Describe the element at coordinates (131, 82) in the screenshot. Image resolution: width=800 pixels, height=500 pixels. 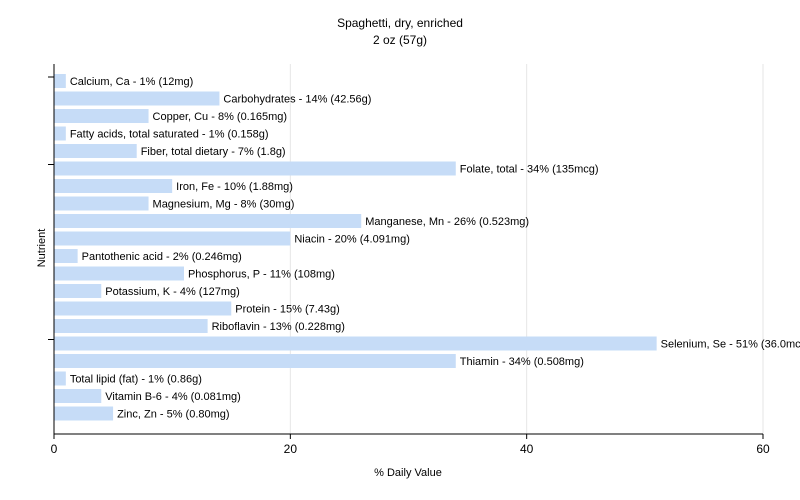
I see `bar-label-0: Calcium, Ca - 1% (12mg)` at that location.